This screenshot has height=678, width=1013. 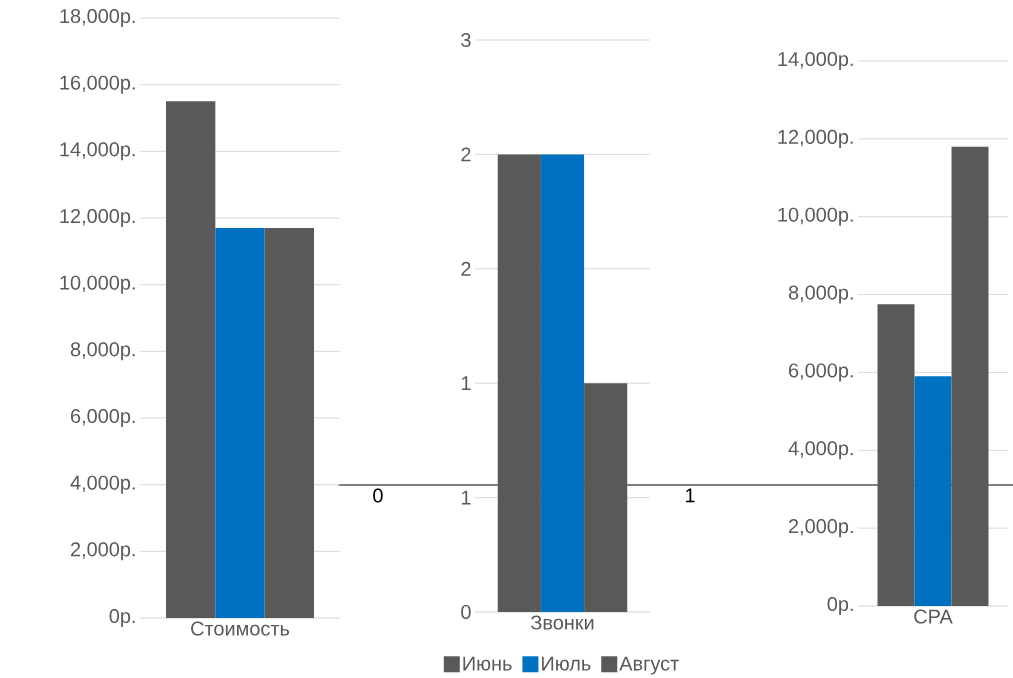 What do you see at coordinates (97, 84) in the screenshot?
I see `y-tick-label: 16,000р.` at bounding box center [97, 84].